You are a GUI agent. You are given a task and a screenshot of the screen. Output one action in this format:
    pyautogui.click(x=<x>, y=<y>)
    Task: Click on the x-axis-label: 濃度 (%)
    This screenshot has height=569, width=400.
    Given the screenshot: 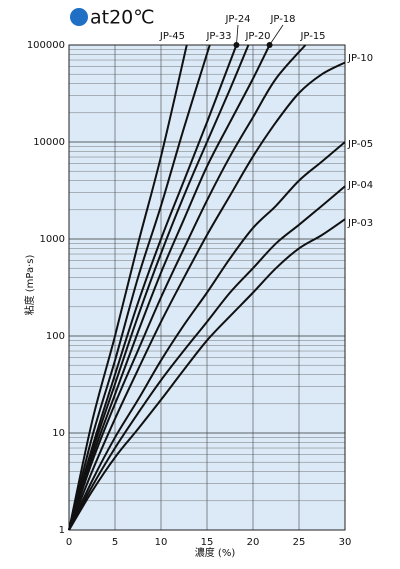 What is the action you would take?
    pyautogui.click(x=215, y=552)
    